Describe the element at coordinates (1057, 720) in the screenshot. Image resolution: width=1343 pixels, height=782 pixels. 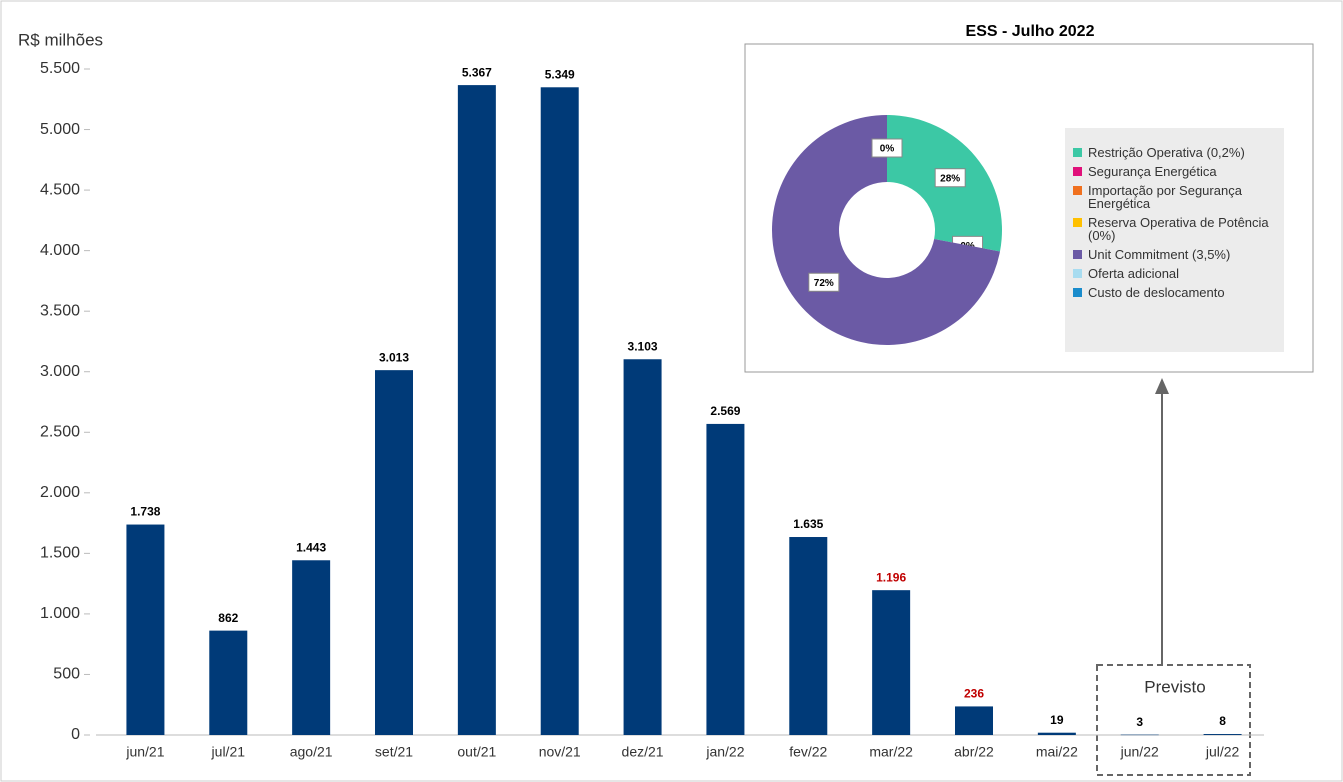
I see `value-label: 19` at that location.